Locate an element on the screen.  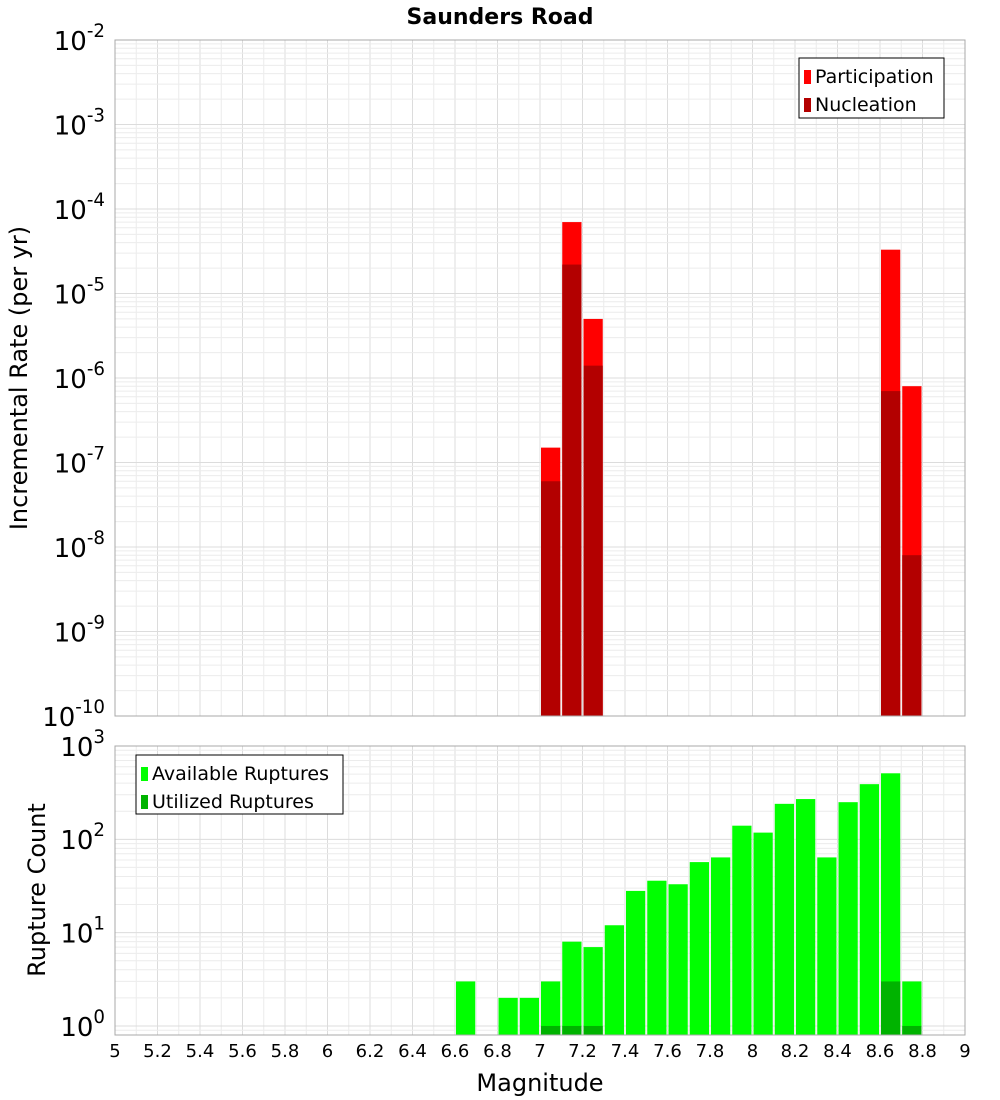
bottom-plot-bars is located at coordinates (689, 904).